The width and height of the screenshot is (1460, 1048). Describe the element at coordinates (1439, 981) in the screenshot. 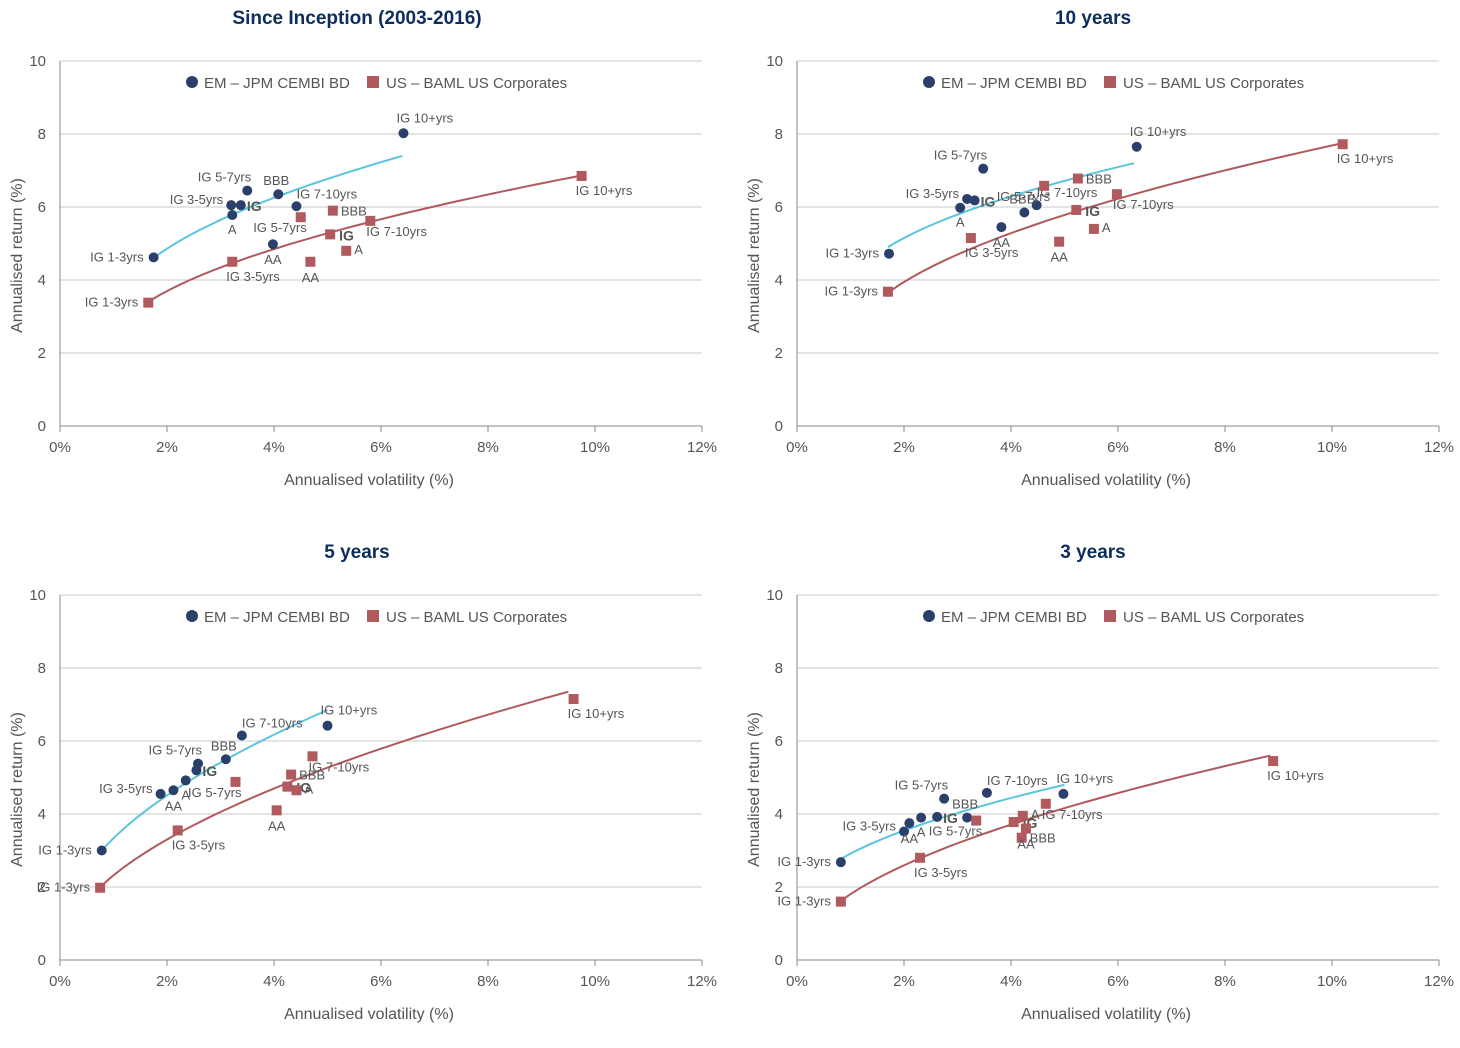

I see `x-tick-label: 12%` at that location.